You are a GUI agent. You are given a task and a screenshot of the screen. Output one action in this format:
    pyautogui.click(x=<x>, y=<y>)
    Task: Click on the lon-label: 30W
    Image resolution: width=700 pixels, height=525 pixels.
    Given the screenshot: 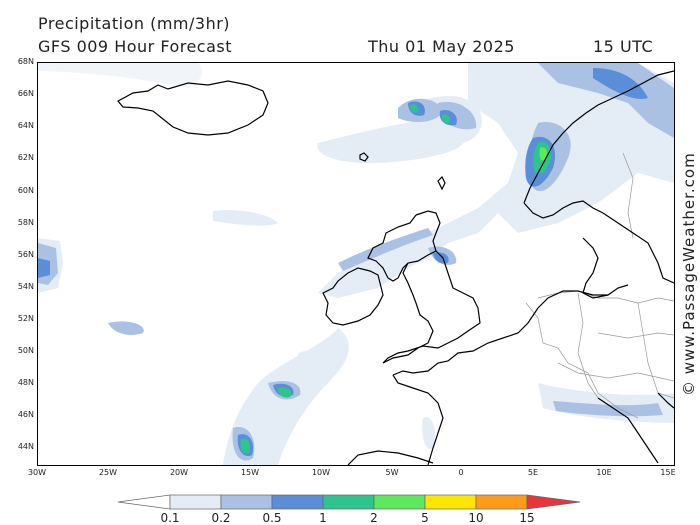 What is the action you would take?
    pyautogui.click(x=37, y=472)
    